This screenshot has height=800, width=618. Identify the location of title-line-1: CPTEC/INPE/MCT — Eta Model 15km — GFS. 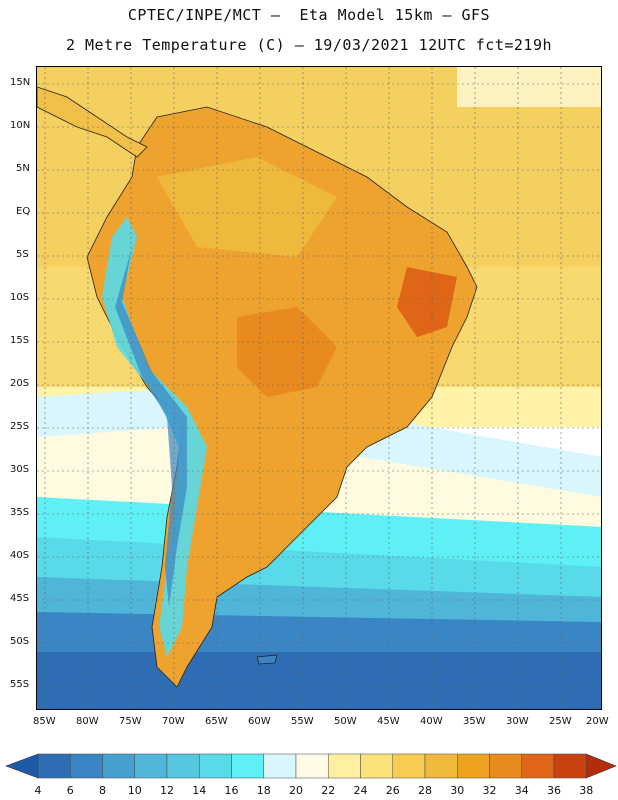
(309, 15).